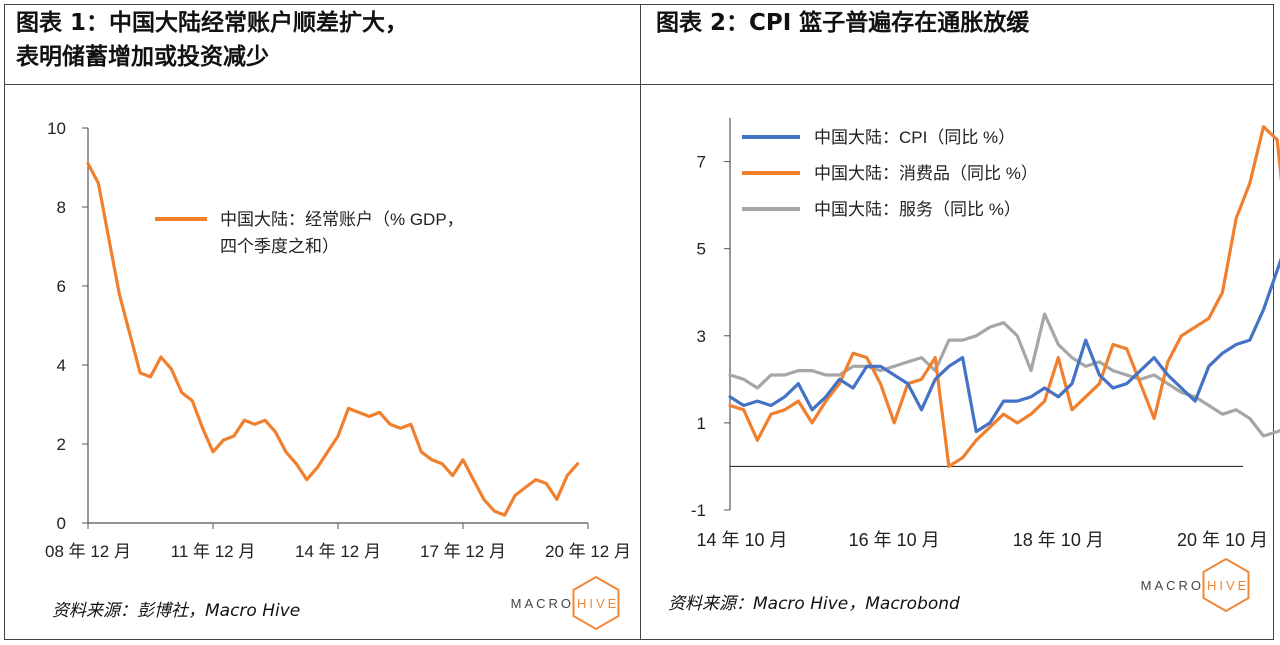 The image size is (1280, 645). Describe the element at coordinates (212, 23) in the screenshot. I see `left-title-line1: 图表 1：中国大陆经常账户顺差扩大，` at that location.